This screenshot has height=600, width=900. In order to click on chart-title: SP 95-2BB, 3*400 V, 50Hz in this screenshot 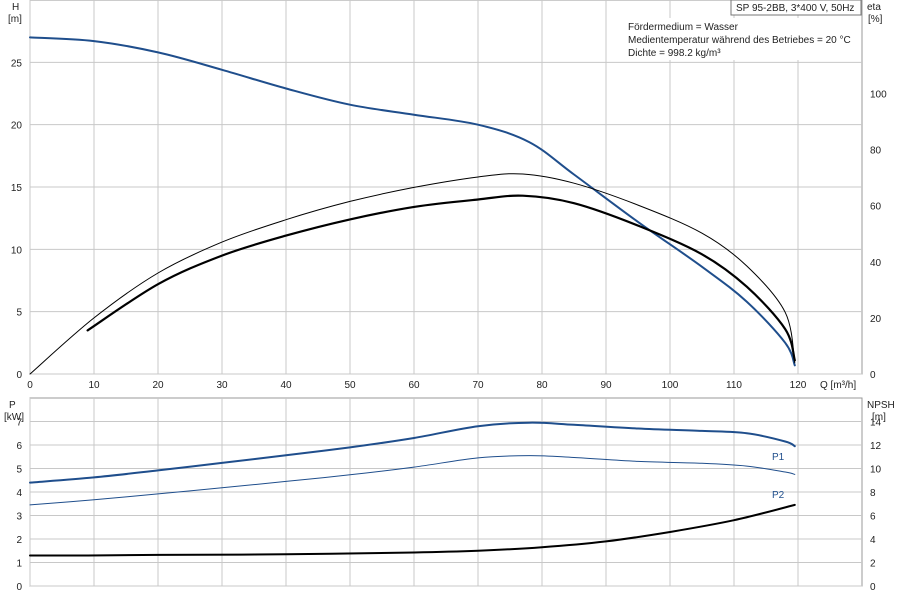, I will do `click(795, 8)`.